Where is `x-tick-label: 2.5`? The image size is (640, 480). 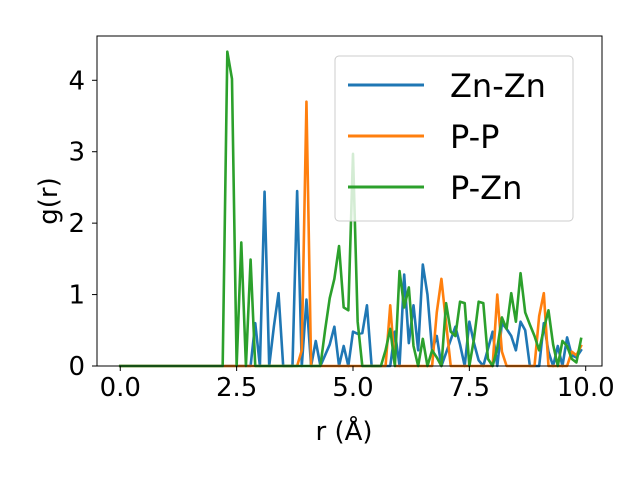 x-tick-label: 2.5 is located at coordinates (236, 388).